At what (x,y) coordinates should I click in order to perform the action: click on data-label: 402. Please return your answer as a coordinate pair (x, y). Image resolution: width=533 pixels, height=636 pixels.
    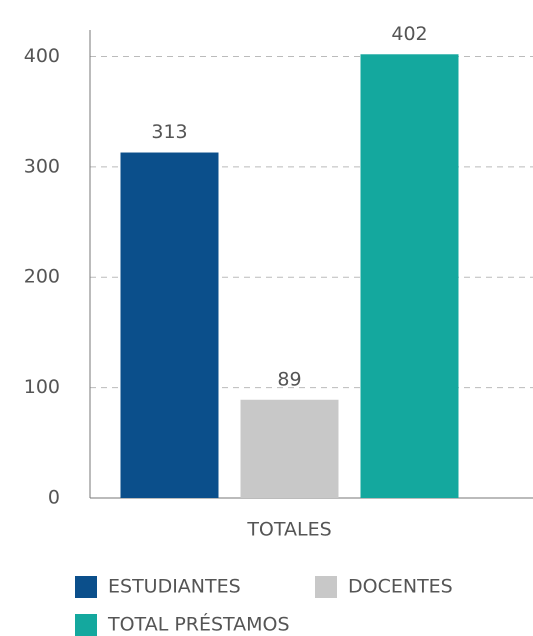
    Looking at the image, I should click on (409, 34).